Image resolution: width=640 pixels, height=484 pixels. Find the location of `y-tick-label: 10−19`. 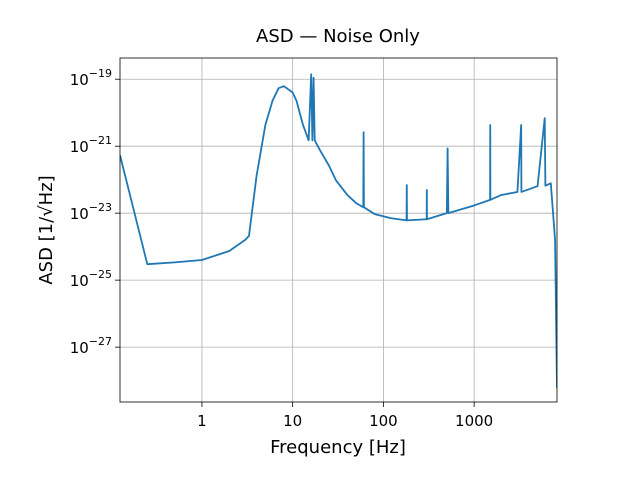

y-tick-label: 10−19 is located at coordinates (91, 78).